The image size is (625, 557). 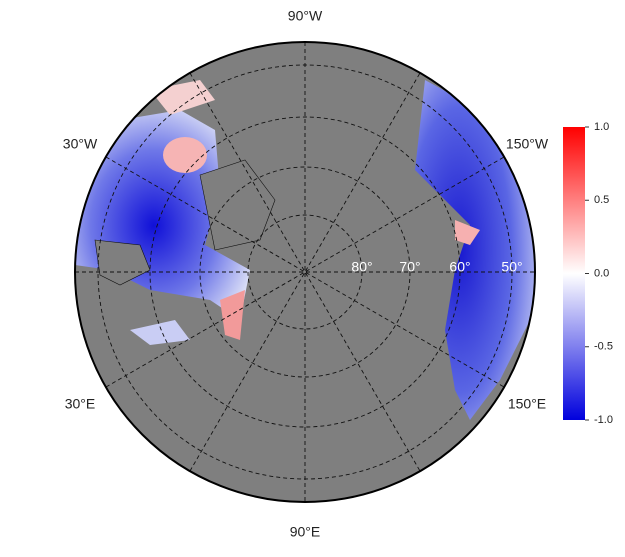 What do you see at coordinates (459, 267) in the screenshot?
I see `lat-label: 60°` at bounding box center [459, 267].